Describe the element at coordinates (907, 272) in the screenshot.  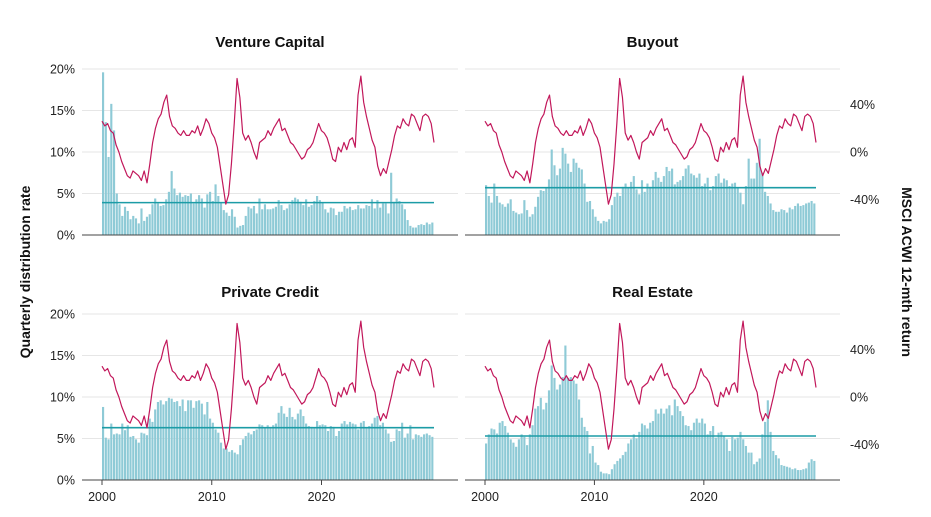
I see `y2-axis-title: MSCI ACWI 12-mth return` at that location.